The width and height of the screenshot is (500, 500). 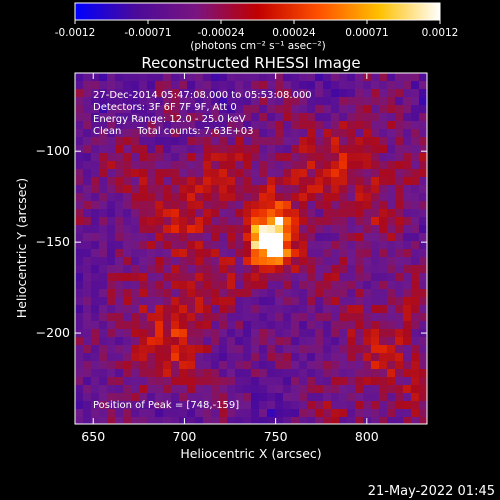 I want to click on colorbar-tick-label: -0.00024, so click(x=221, y=33).